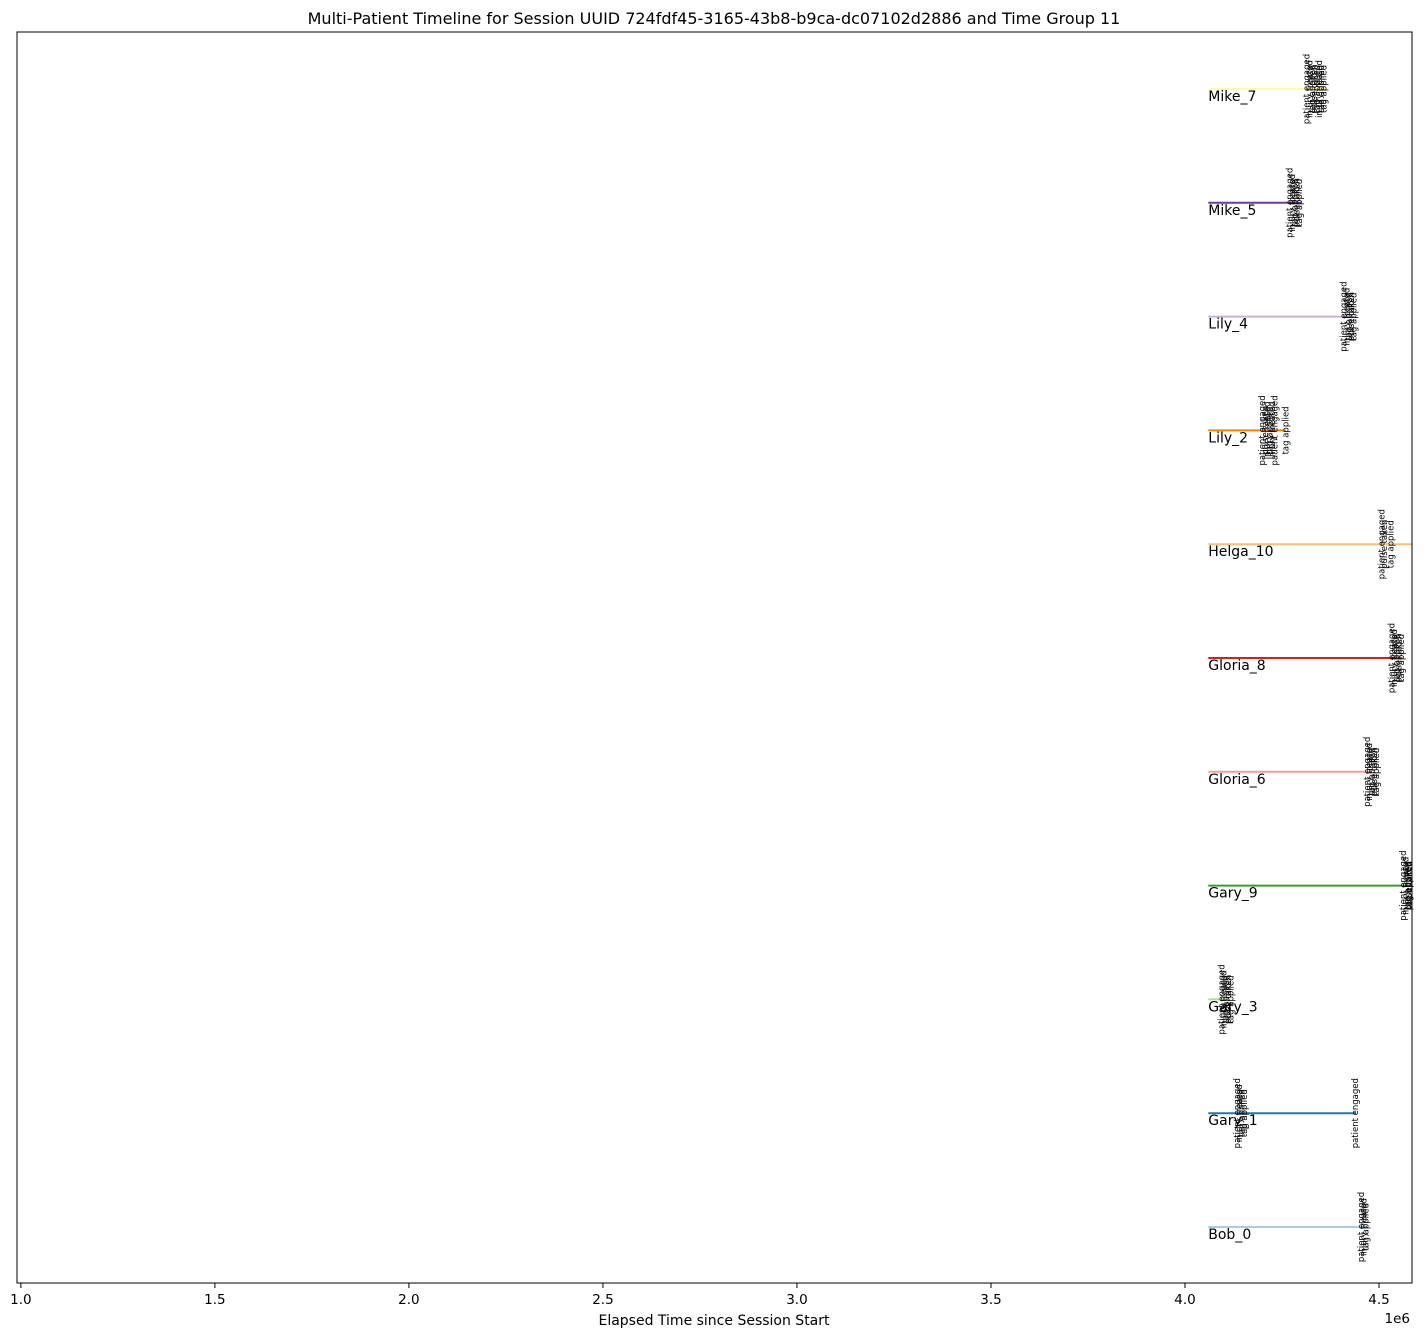  What do you see at coordinates (1228, 325) in the screenshot?
I see `series-name-label: Lily_4` at bounding box center [1228, 325].